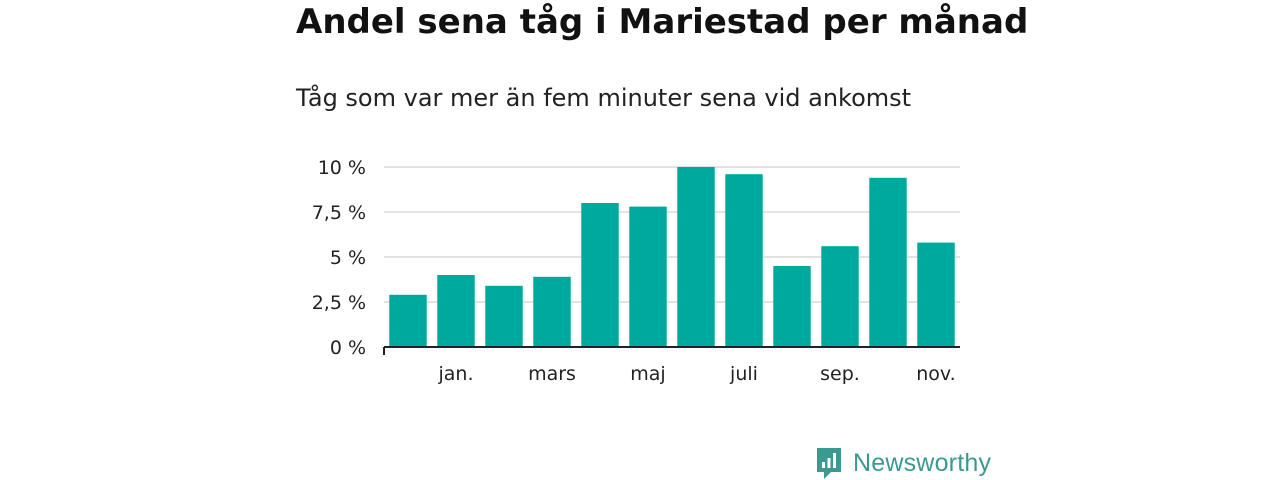 The width and height of the screenshot is (1280, 480). What do you see at coordinates (408, 320) in the screenshot?
I see `bar-dec` at bounding box center [408, 320].